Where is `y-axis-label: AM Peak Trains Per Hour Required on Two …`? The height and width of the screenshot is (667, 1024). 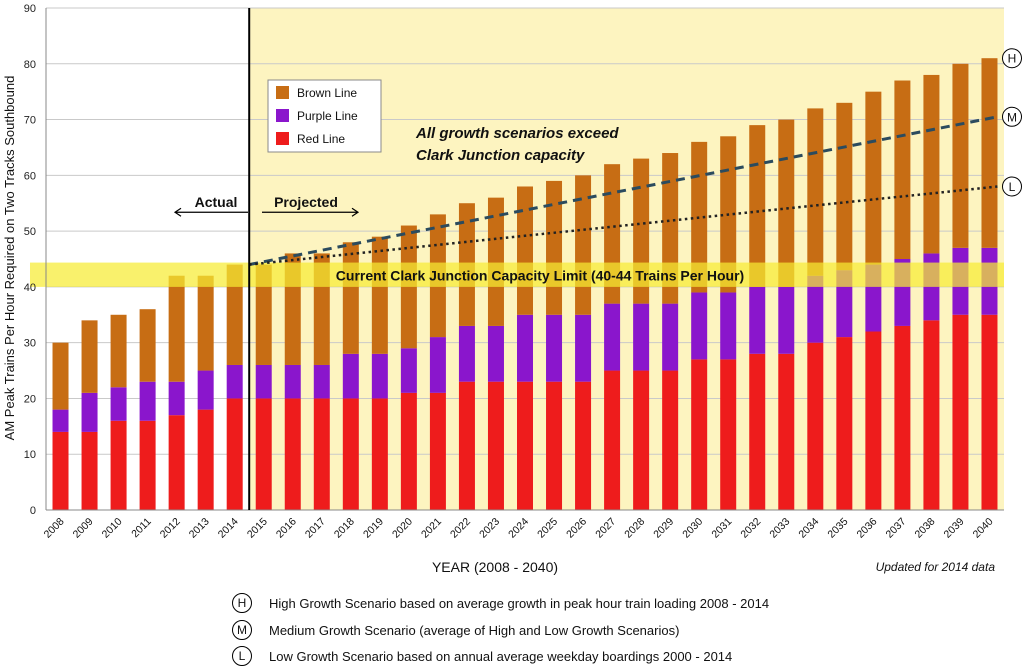
y-axis-label: AM Peak Trains Per Hour Required on Two … is located at coordinates (9, 258).